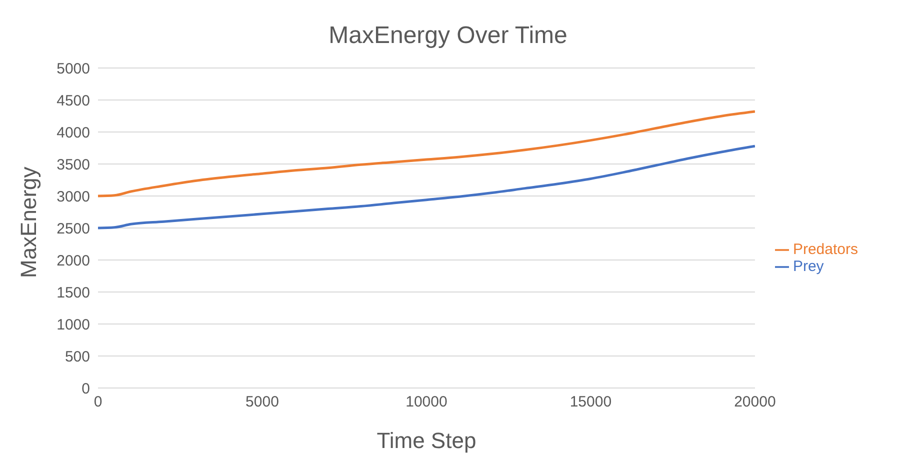  What do you see at coordinates (262, 402) in the screenshot?
I see `x-tick-label: 5000` at bounding box center [262, 402].